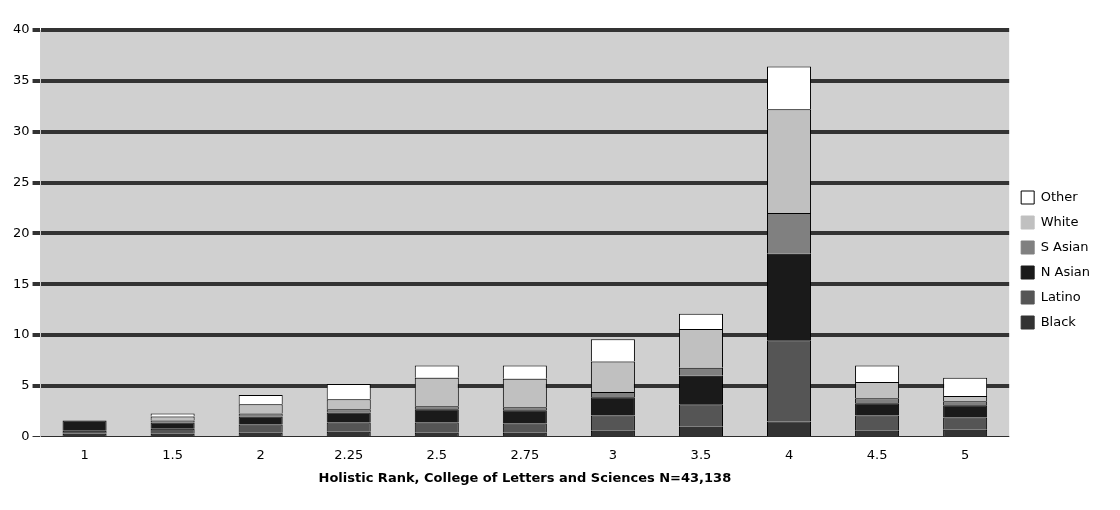 The image size is (1120, 510). Describe the element at coordinates (21, 29) in the screenshot. I see `y-tick-label: 40` at that location.